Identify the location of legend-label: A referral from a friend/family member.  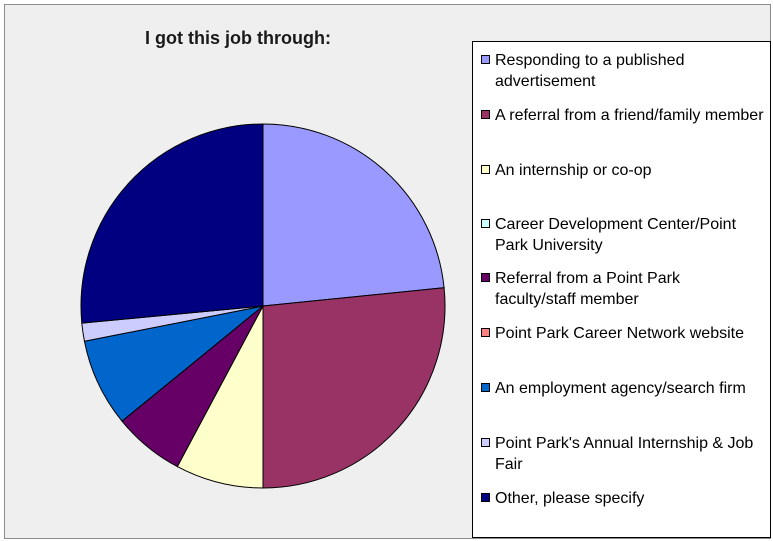
(629, 115).